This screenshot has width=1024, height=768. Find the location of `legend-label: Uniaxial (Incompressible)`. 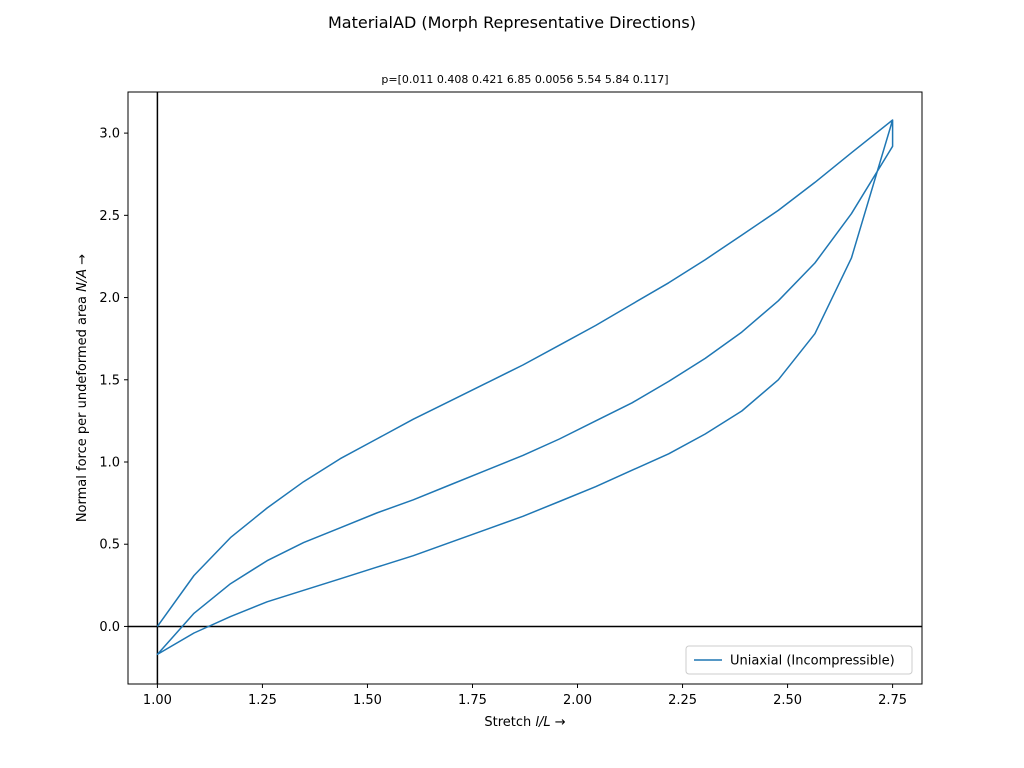

legend-label: Uniaxial (Incompressible) is located at coordinates (812, 661).